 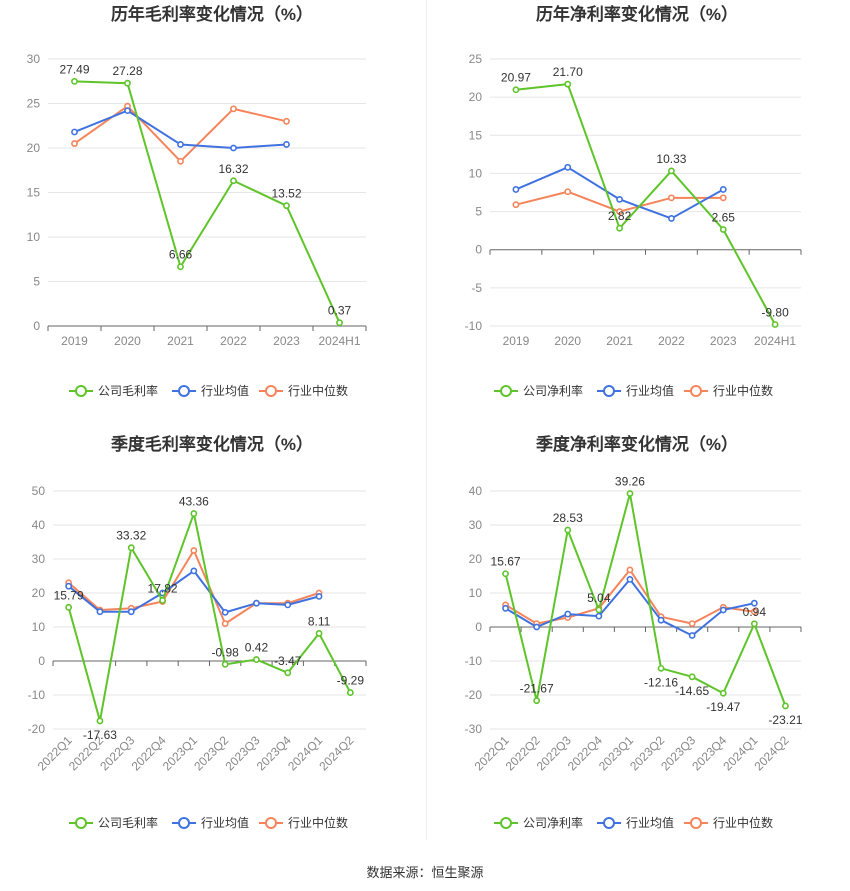 What do you see at coordinates (637, 14) in the screenshot?
I see `chart-title: 历年净利率变化情况（%）` at bounding box center [637, 14].